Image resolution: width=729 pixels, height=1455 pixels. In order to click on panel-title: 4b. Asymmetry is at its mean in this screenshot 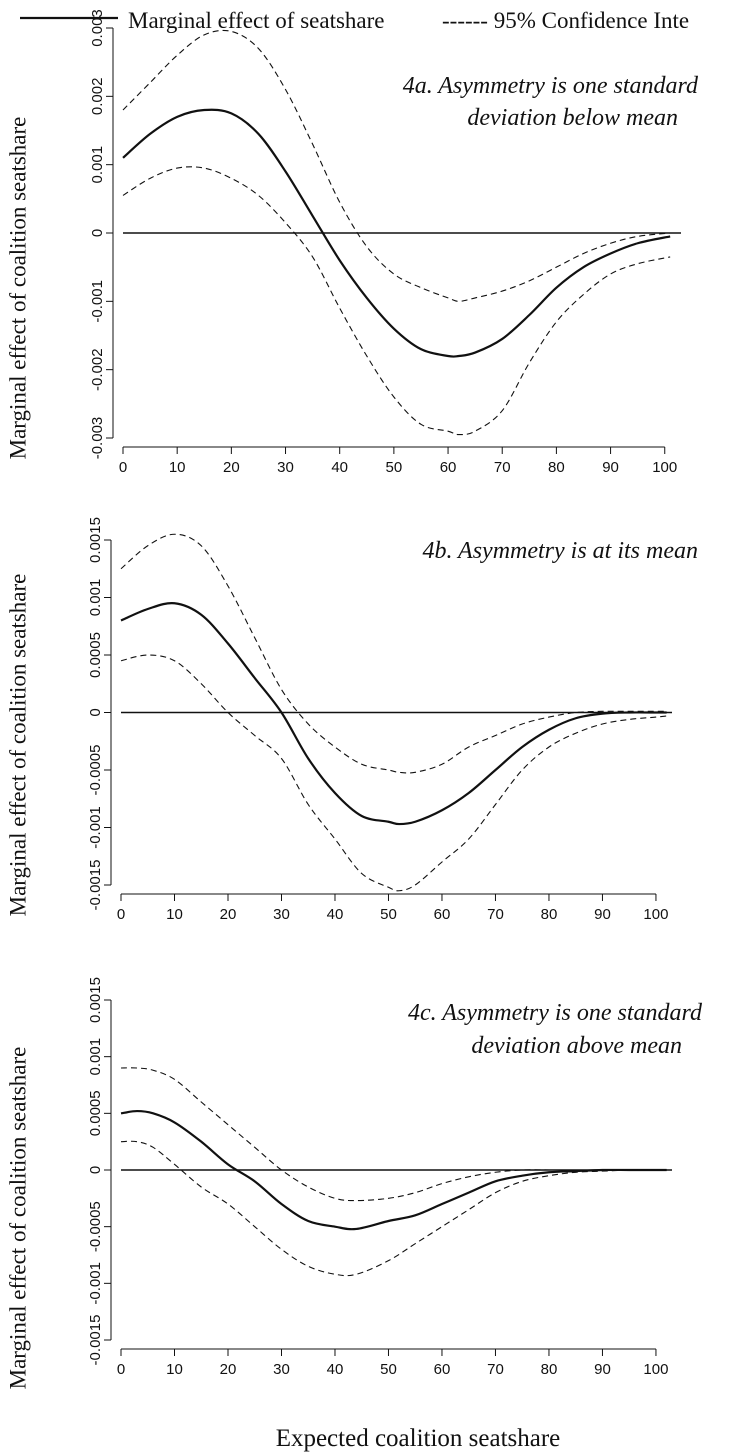, I will do `click(560, 551)`.